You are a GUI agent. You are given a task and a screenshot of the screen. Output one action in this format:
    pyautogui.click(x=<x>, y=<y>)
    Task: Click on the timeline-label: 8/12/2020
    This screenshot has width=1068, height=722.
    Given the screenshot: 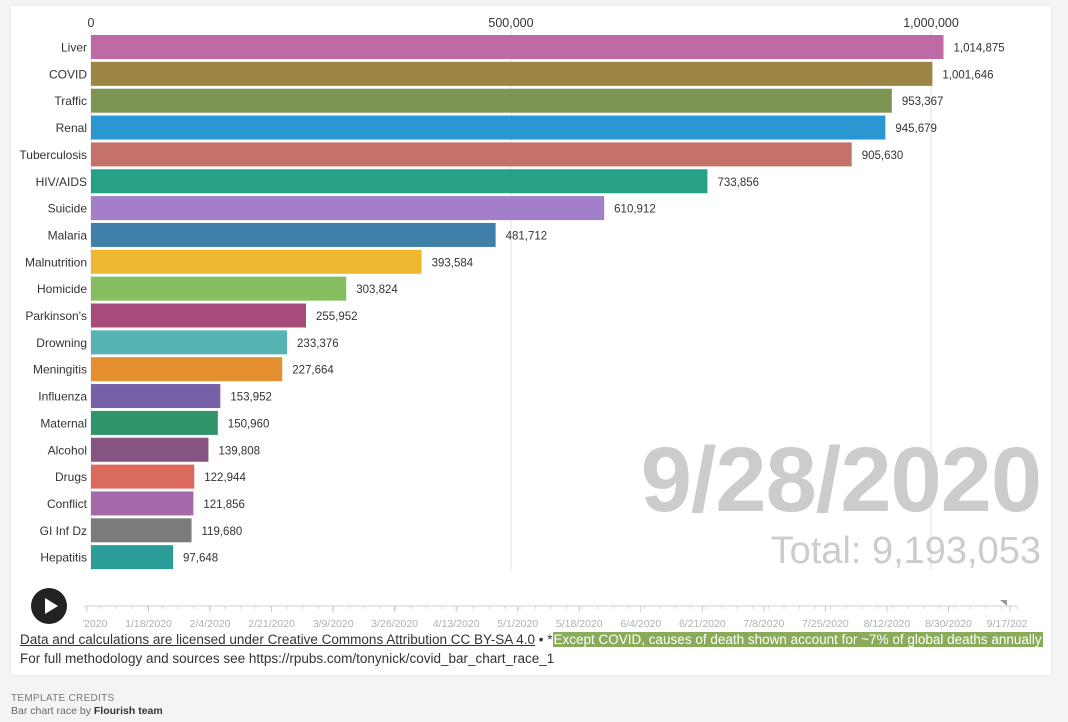 What is the action you would take?
    pyautogui.click(x=887, y=623)
    